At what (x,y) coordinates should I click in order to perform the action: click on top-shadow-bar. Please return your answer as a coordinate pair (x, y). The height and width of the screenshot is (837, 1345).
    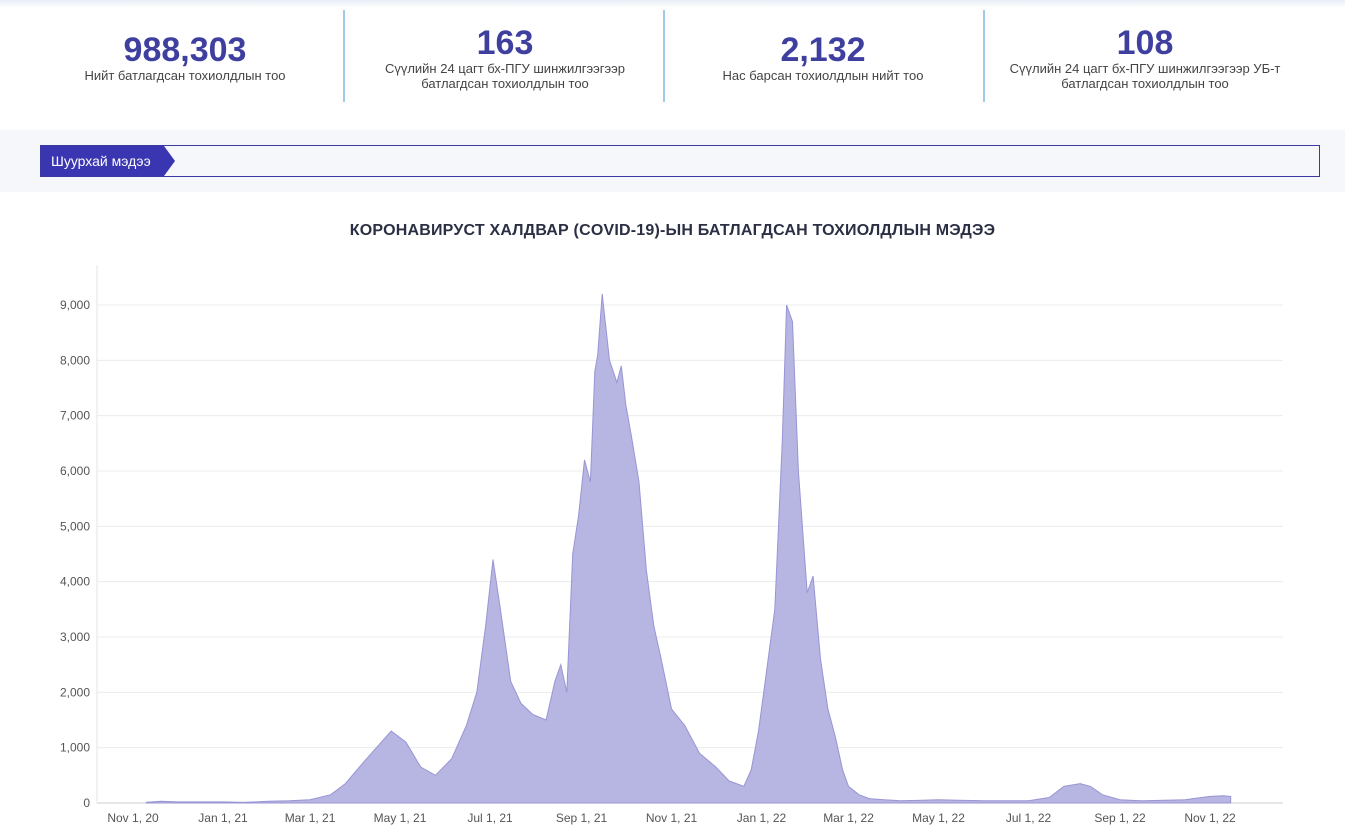
    Looking at the image, I should click on (672, 4).